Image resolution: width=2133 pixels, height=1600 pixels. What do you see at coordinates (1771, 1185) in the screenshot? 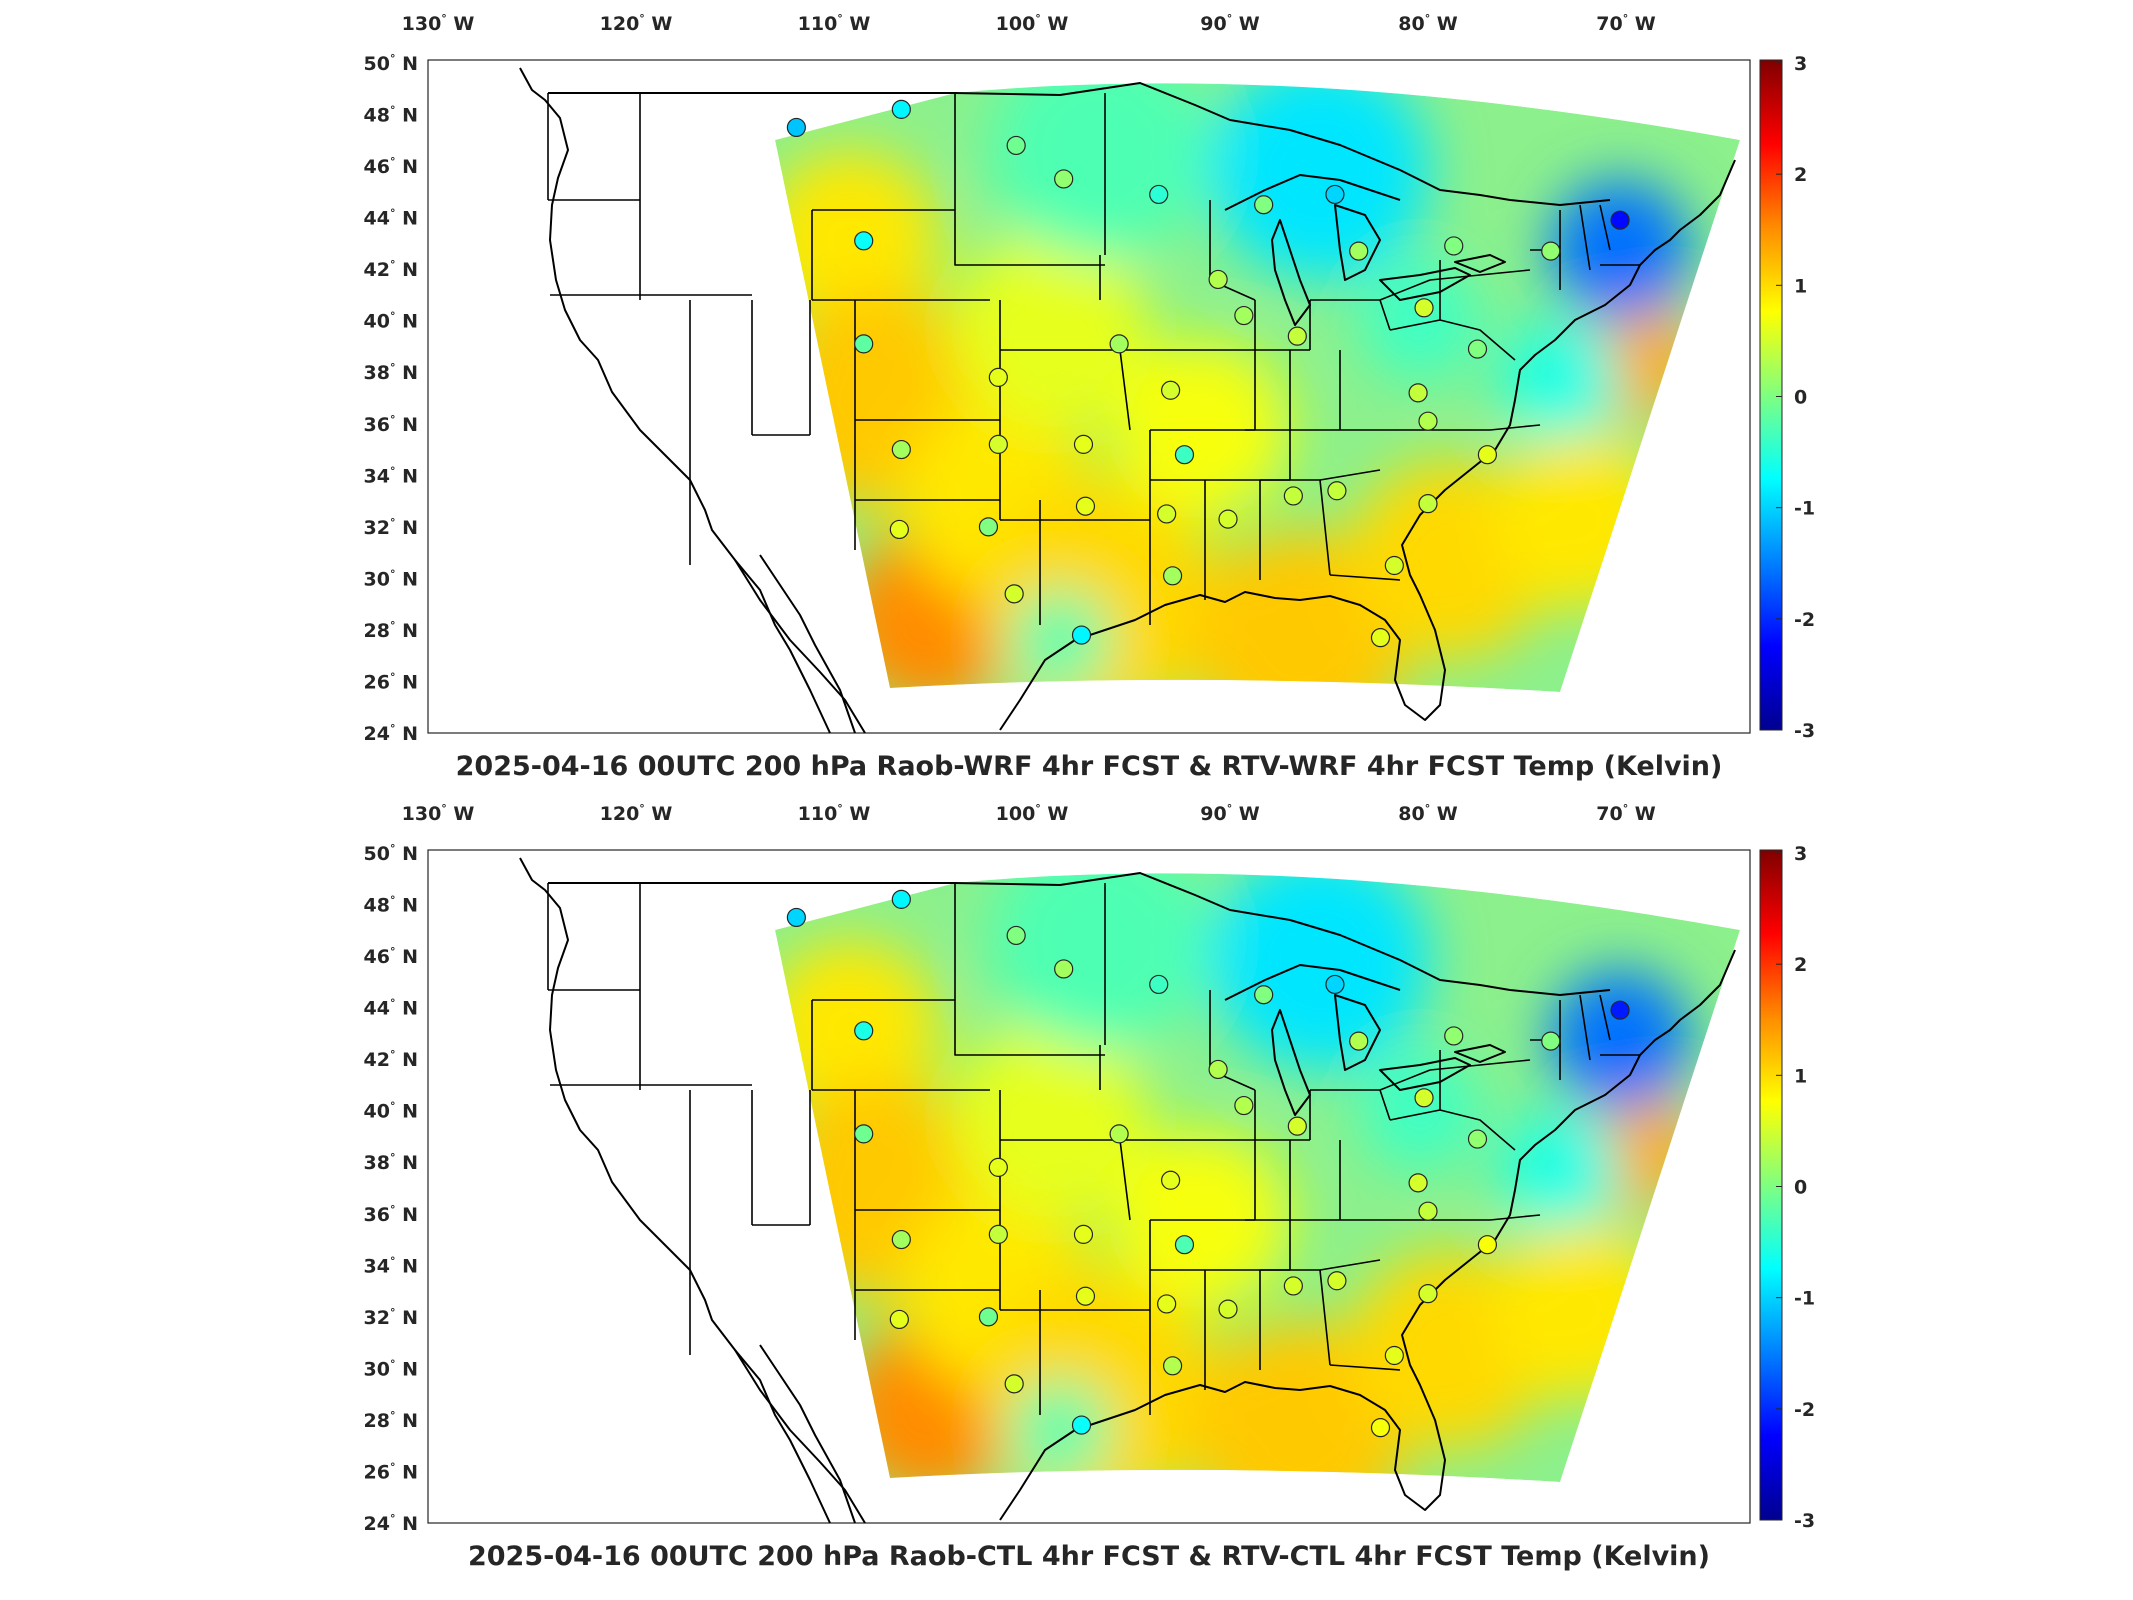
I see `colorbar` at bounding box center [1771, 1185].